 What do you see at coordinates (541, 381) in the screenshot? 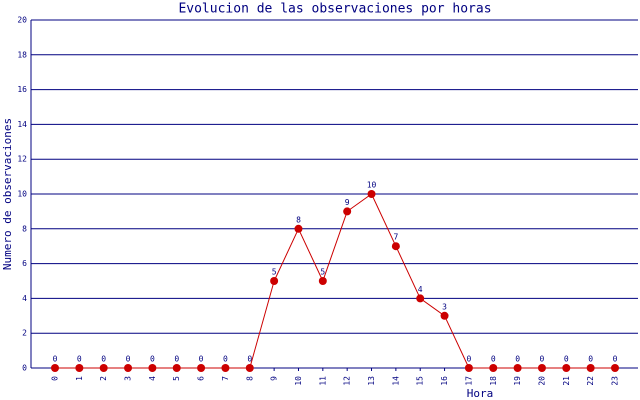
I see `x-tick-label: 20` at bounding box center [541, 381].